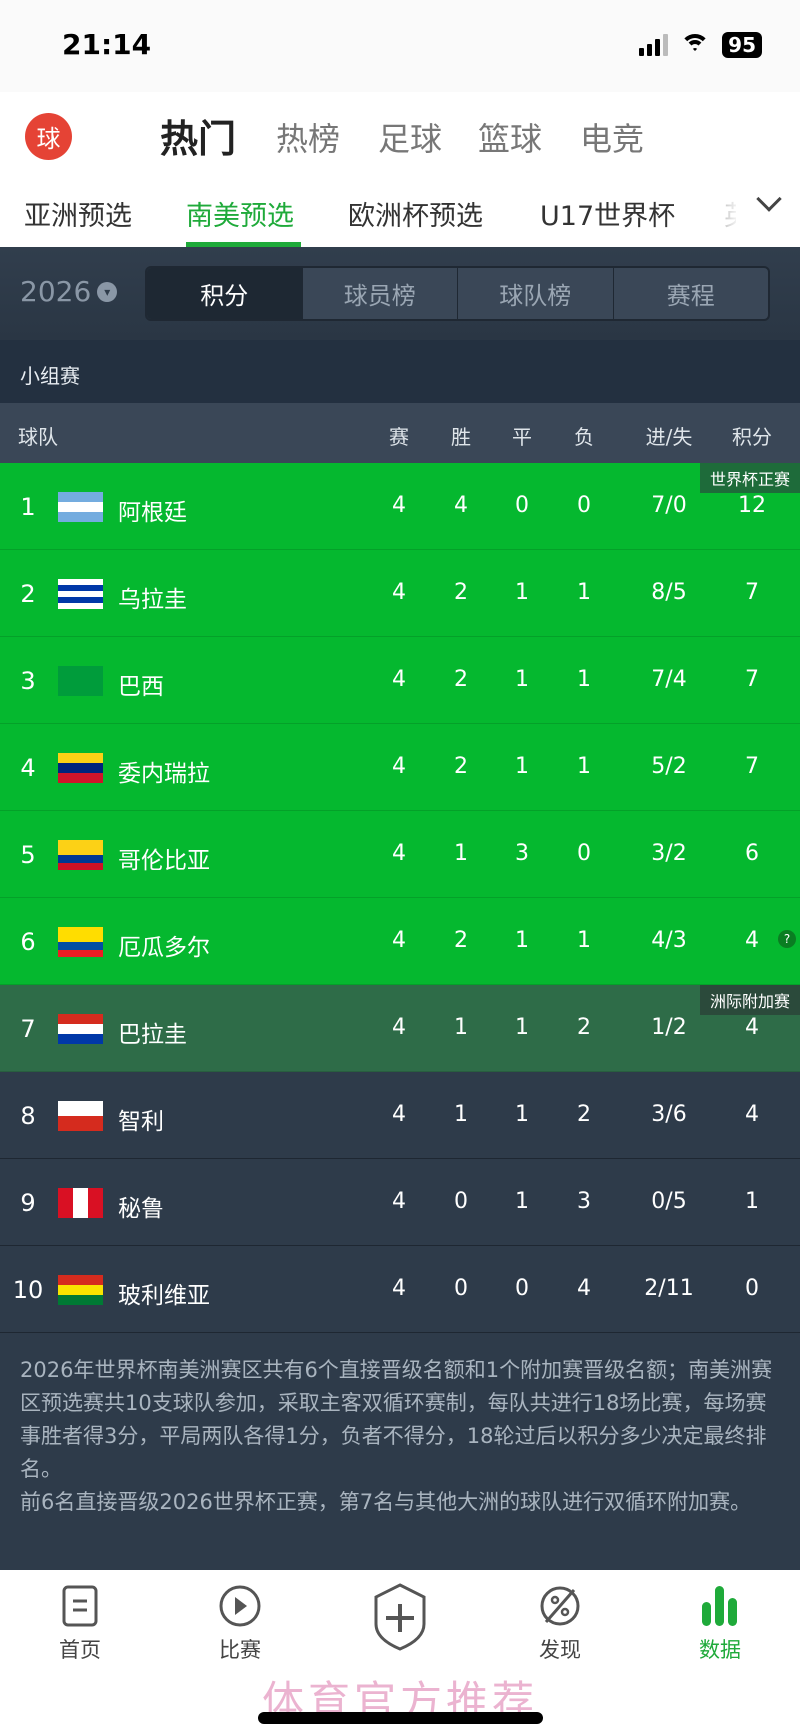 This screenshot has width=800, height=1731. Describe the element at coordinates (400, 506) in the screenshot. I see `table-row: 1 阿根廷 4 4 0 0 7/0 12 世界杯正赛` at that location.